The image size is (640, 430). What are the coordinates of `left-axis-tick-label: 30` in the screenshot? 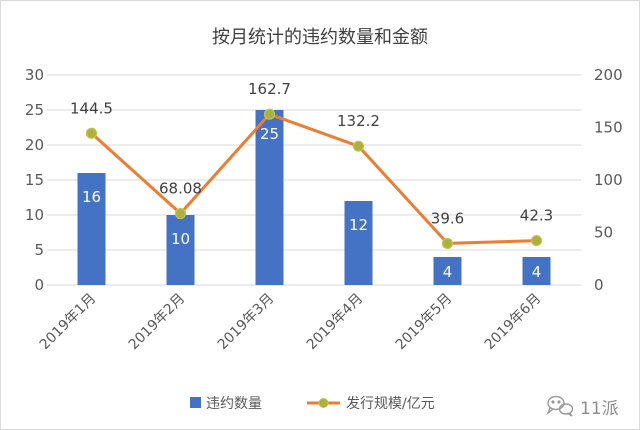 It's located at (34, 75).